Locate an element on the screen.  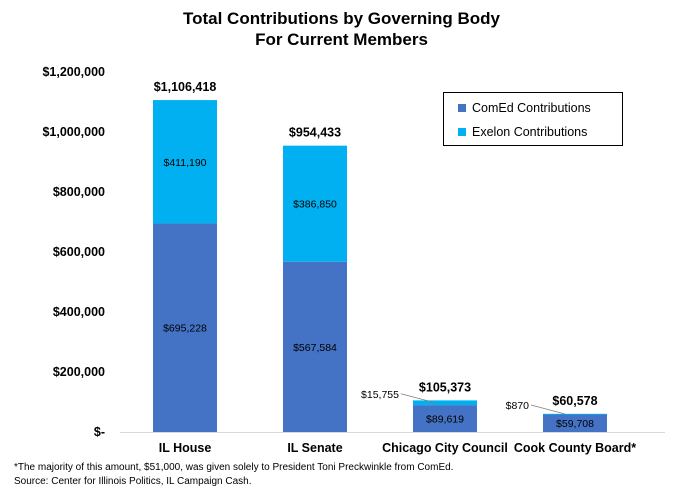
data-label-exelon: $870 is located at coordinates (518, 406).